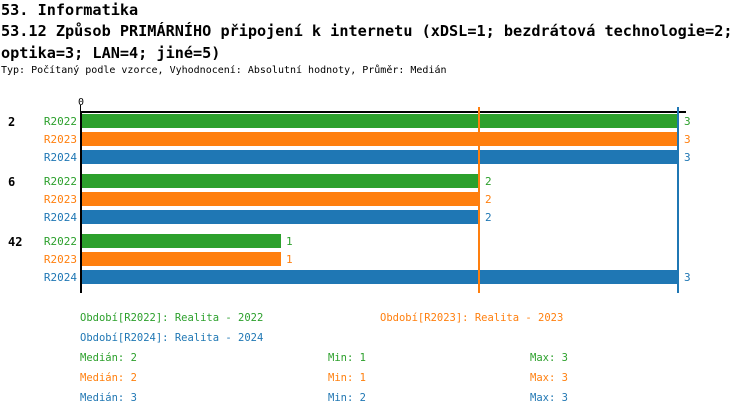 This screenshot has width=750, height=414. I want to click on stat-min-r2022: Min: 1, so click(347, 358).